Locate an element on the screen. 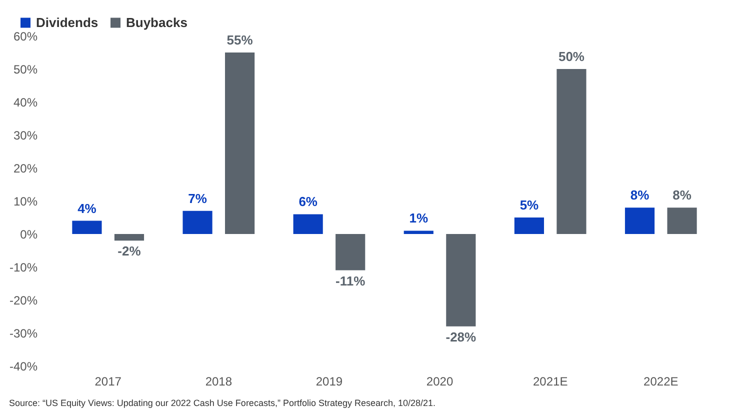 This screenshot has width=750, height=414. y-tick-label: 10% is located at coordinates (25, 201).